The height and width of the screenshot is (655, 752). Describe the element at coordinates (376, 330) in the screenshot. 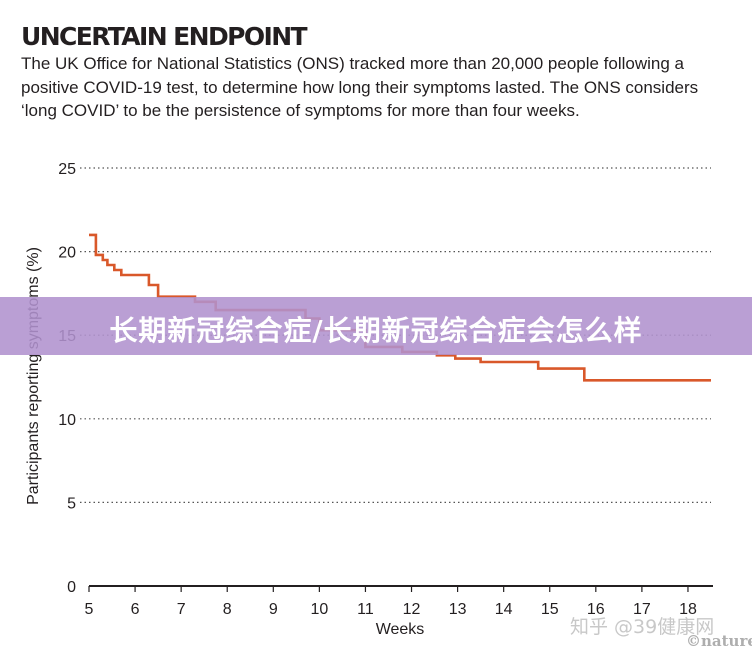

I see `banner-text: 长期新冠综合症/长期新冠综合症会怎么样` at that location.